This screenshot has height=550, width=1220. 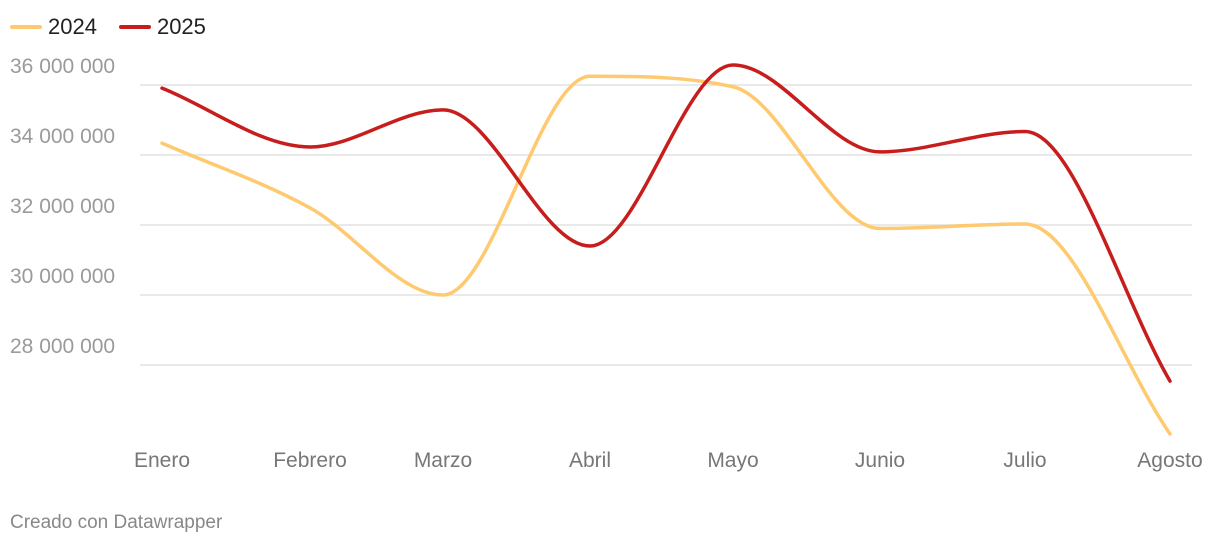 I want to click on x-tick-label: Abril, so click(x=590, y=460).